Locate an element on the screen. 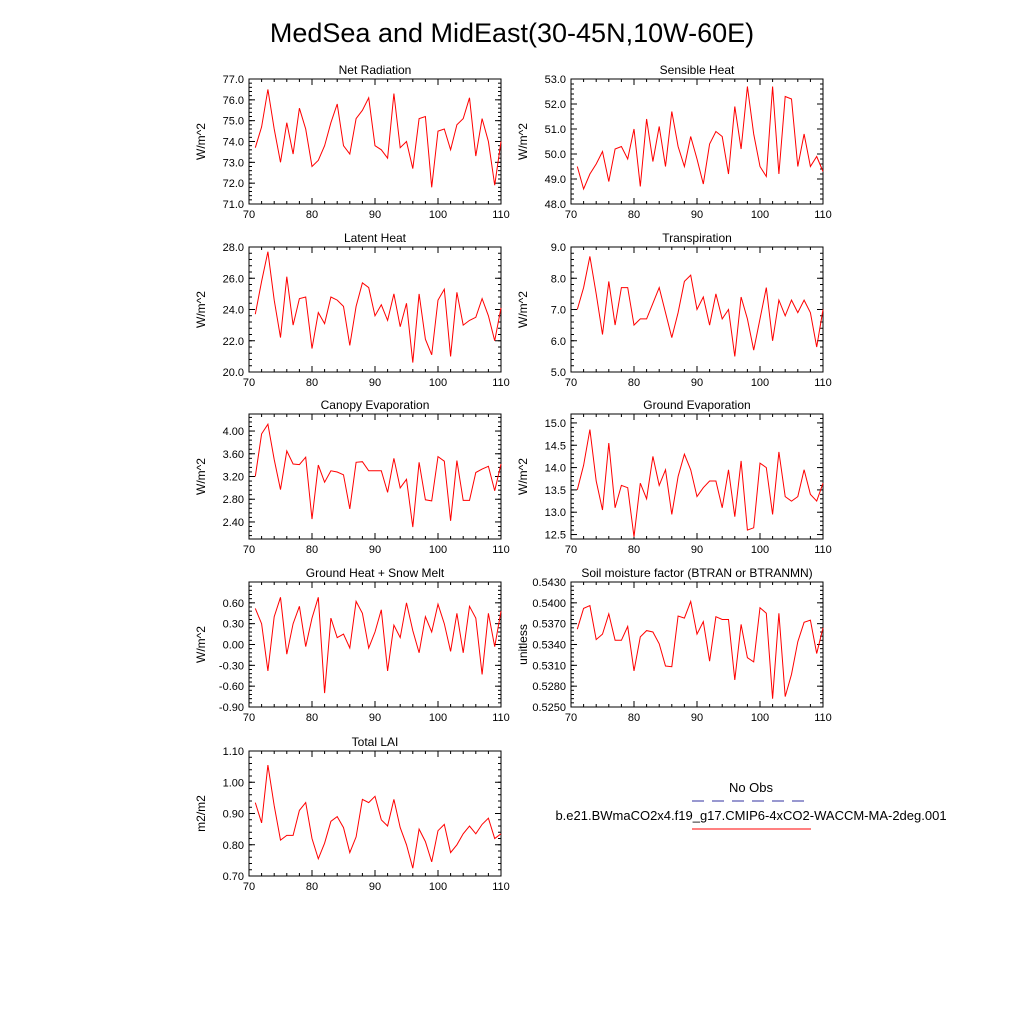  y-tick-label: 0.5400 is located at coordinates (549, 604).